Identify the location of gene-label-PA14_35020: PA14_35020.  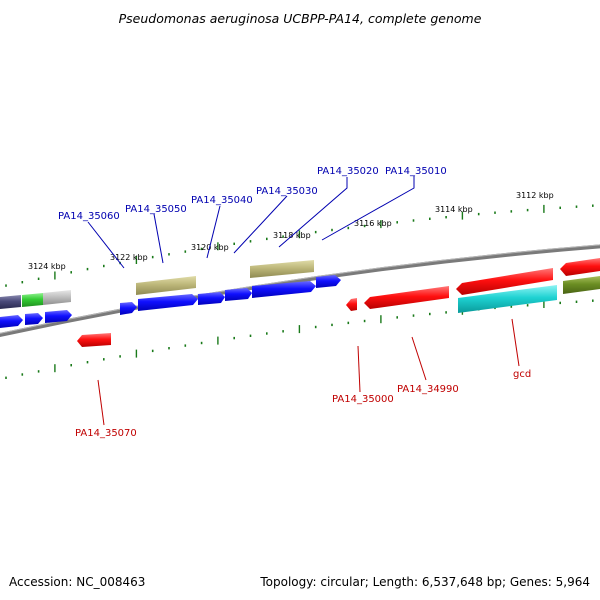
(348, 171).